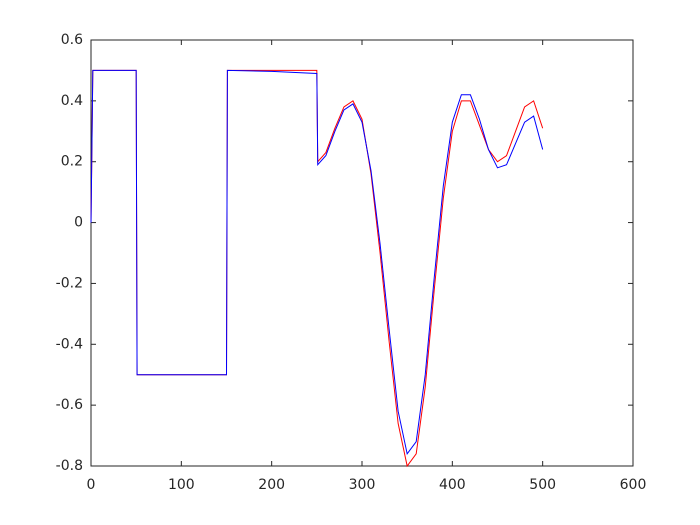 This screenshot has width=700, height=525. I want to click on y-tick-label: 0.2, so click(72, 162).